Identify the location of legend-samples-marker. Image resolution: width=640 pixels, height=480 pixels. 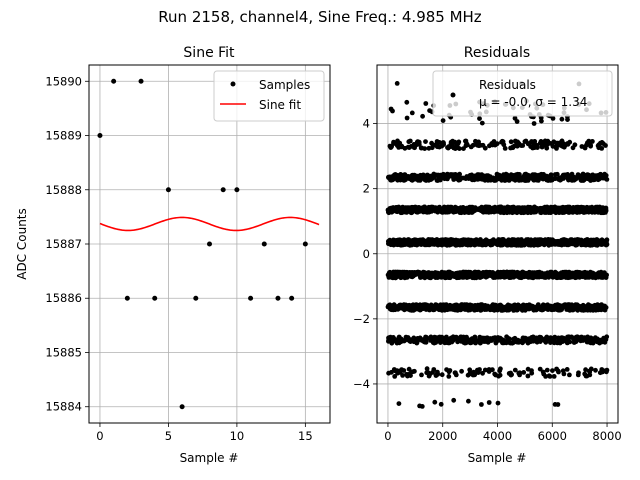
(233, 84).